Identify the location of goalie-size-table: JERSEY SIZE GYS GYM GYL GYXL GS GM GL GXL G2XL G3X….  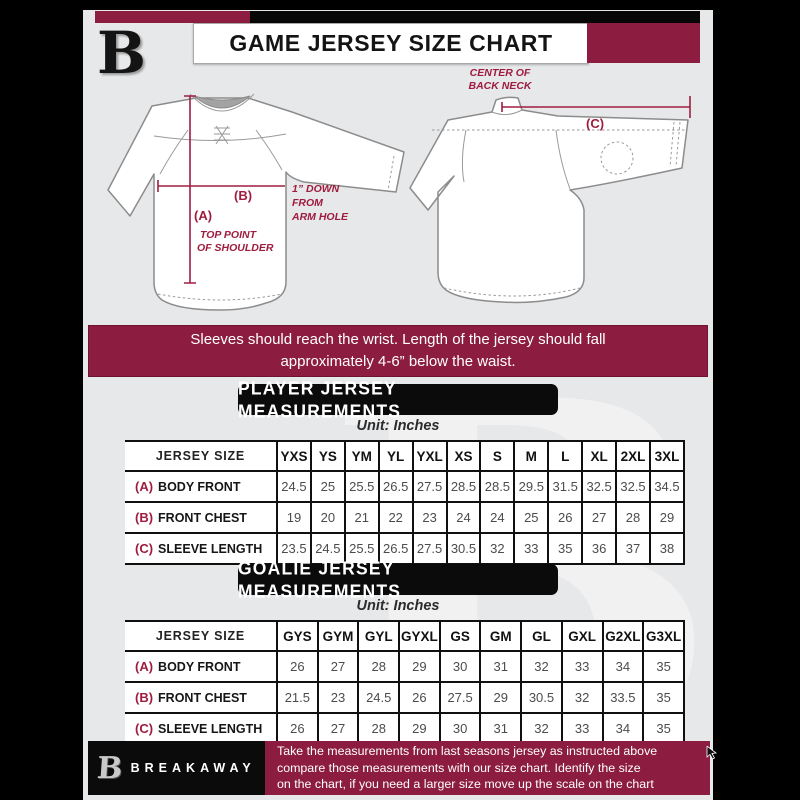
(405, 682).